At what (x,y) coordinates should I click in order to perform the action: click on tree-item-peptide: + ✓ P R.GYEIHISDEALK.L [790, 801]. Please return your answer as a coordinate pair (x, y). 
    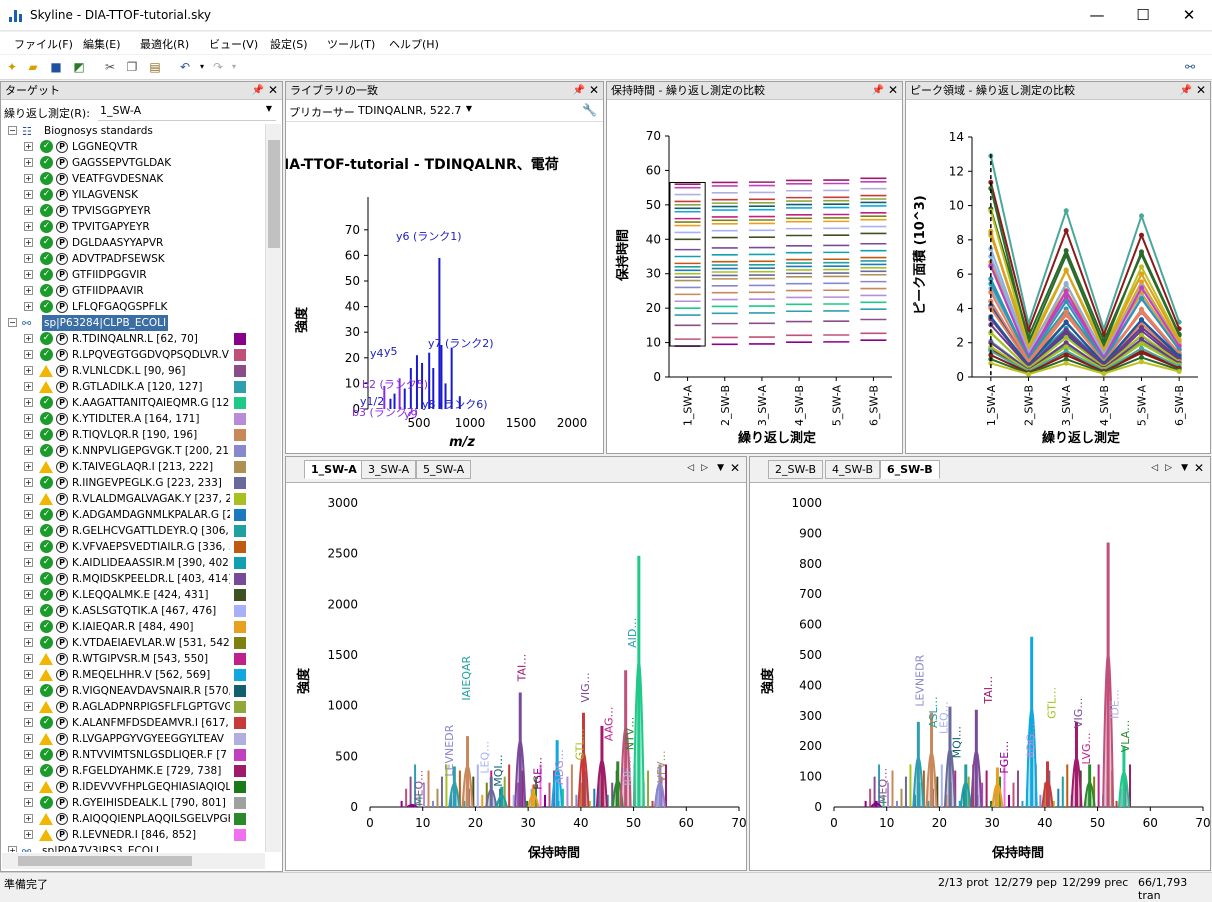
    Looking at the image, I should click on (133, 803).